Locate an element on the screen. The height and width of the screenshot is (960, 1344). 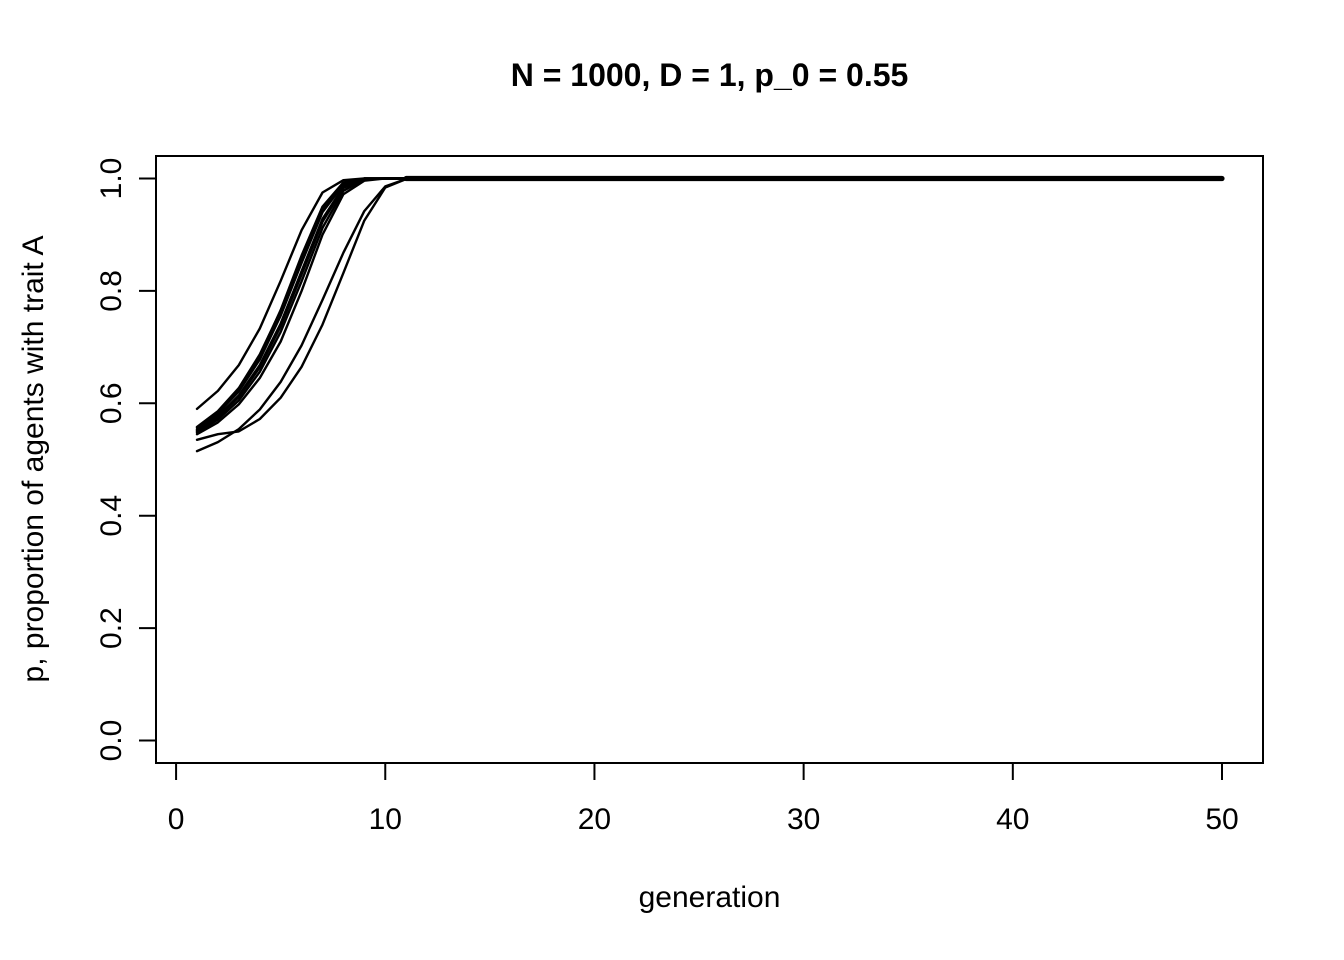
x-tick-label: 30 is located at coordinates (803, 819).